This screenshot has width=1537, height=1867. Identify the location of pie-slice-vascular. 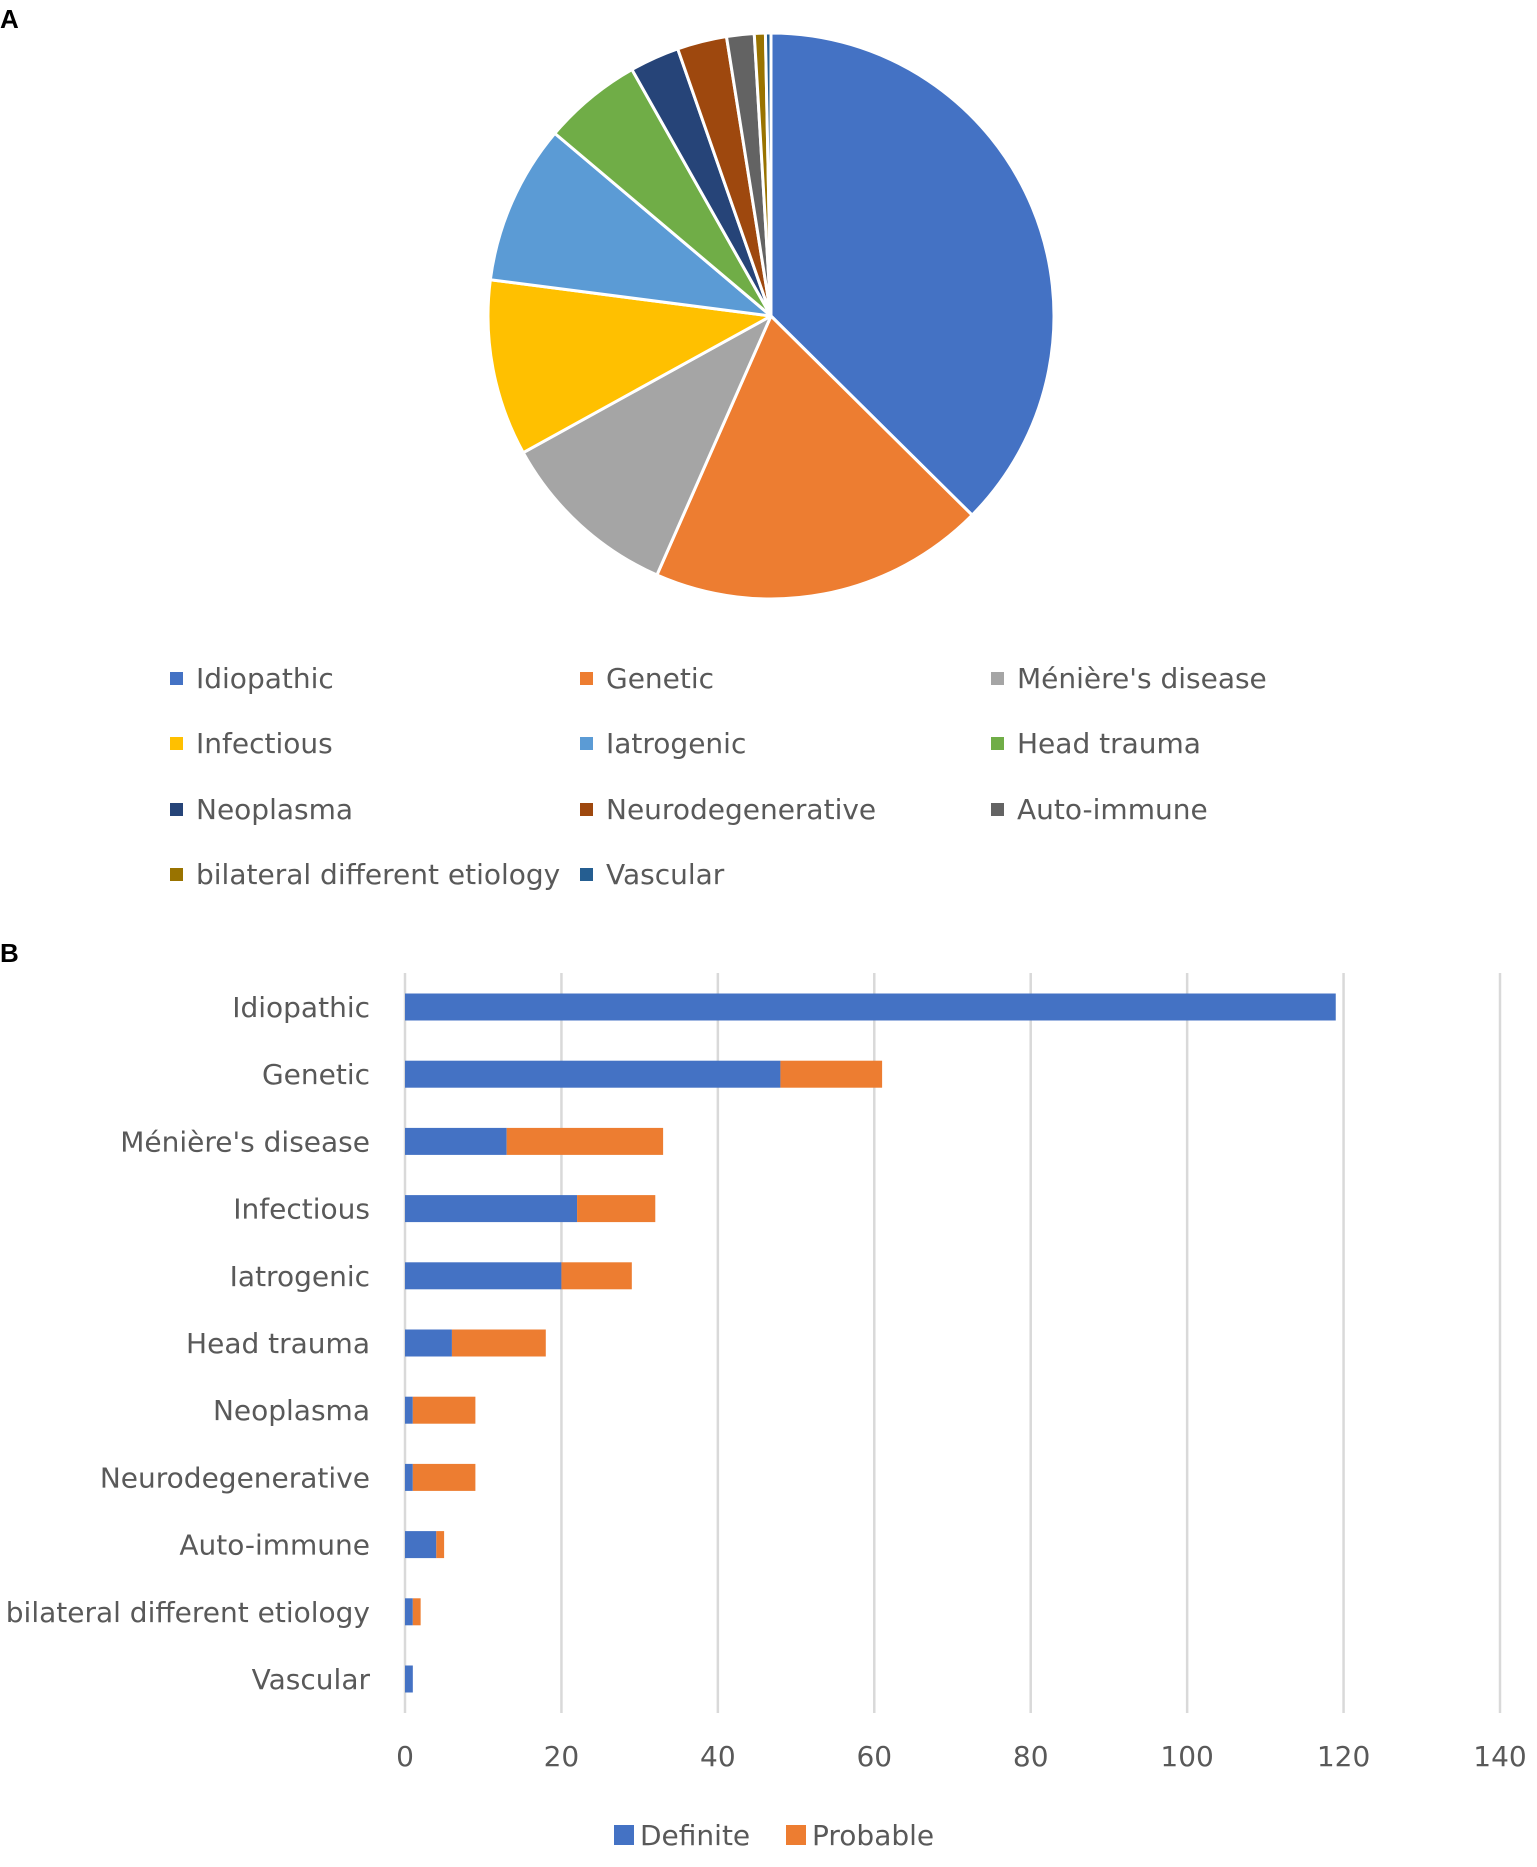
(768, 174).